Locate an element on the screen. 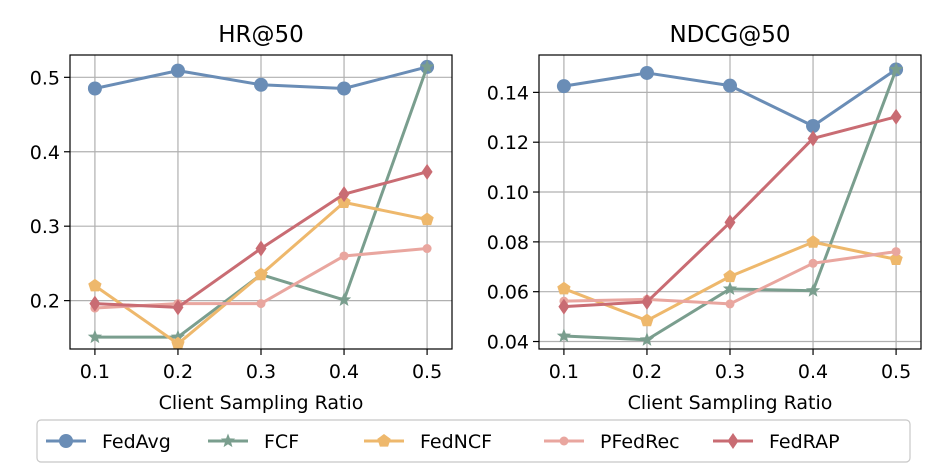 The width and height of the screenshot is (947, 473). chart-title: HR@50 is located at coordinates (261, 35).